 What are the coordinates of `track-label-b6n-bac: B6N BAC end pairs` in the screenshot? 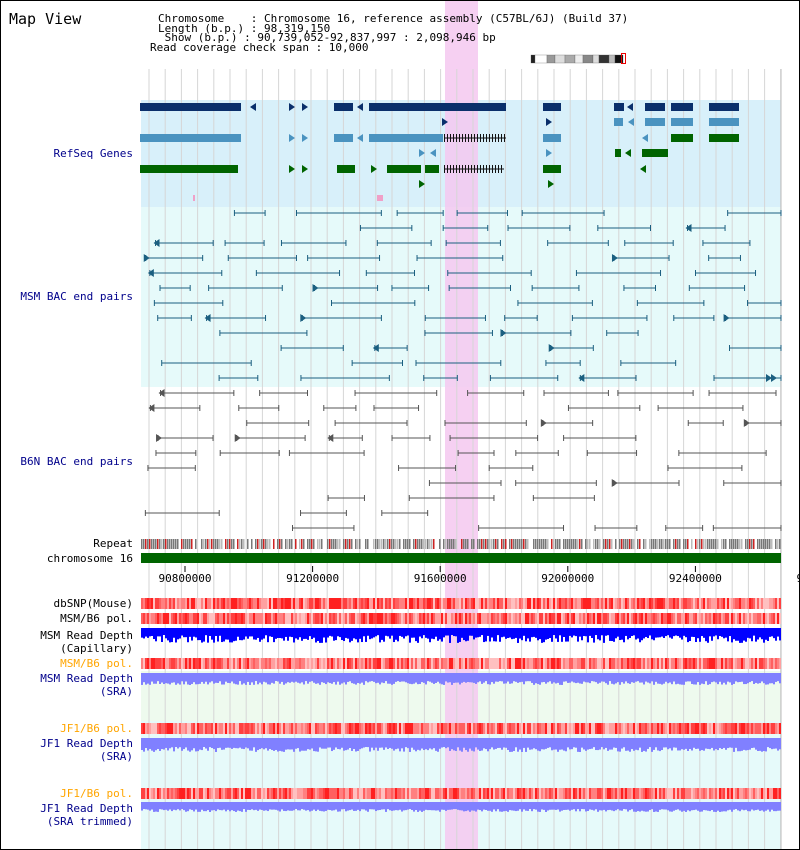 It's located at (76, 461).